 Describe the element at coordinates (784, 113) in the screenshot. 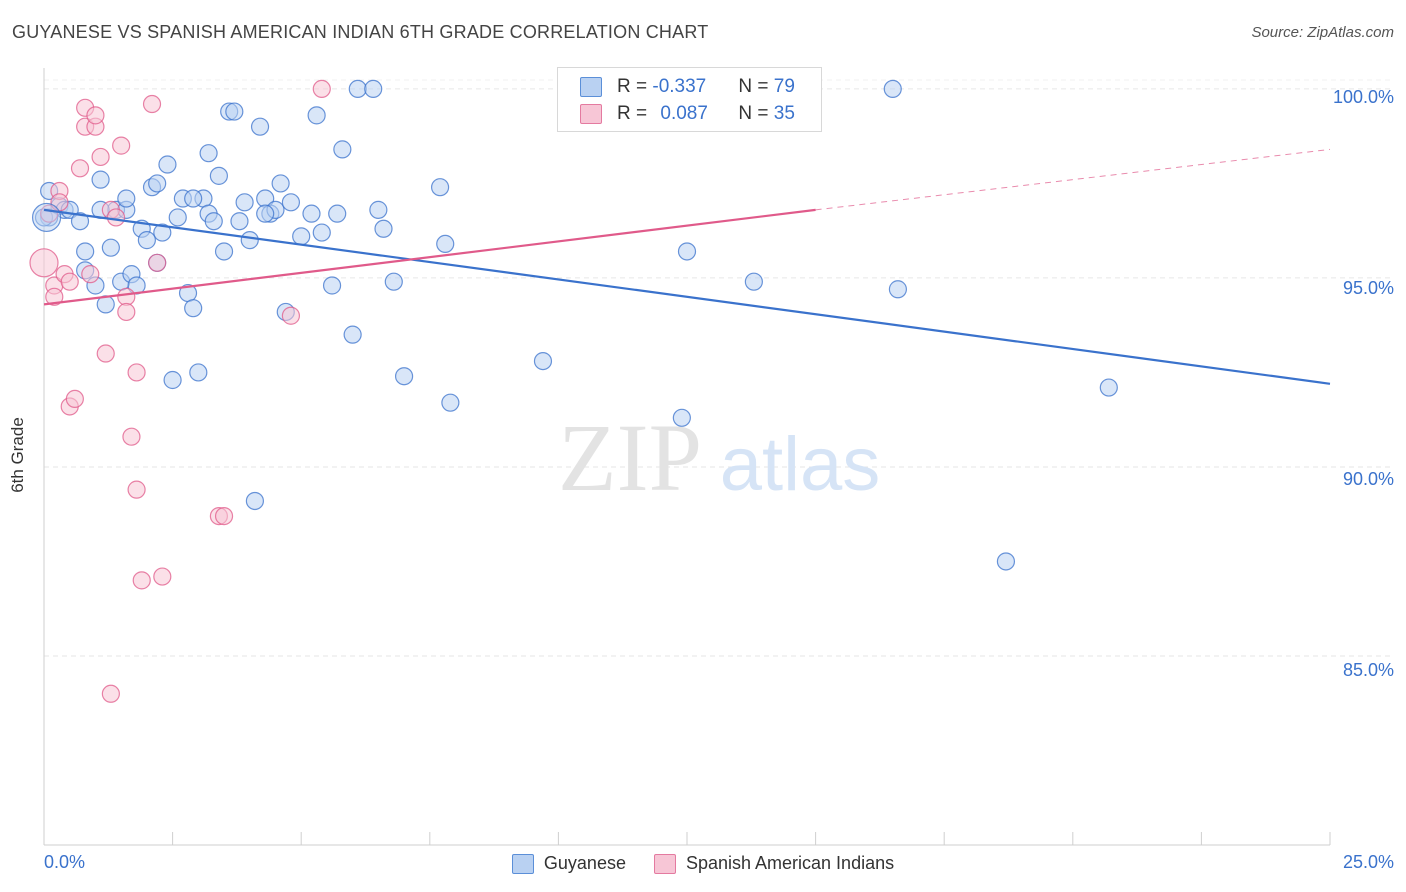

I see `n-value: 35` at that location.